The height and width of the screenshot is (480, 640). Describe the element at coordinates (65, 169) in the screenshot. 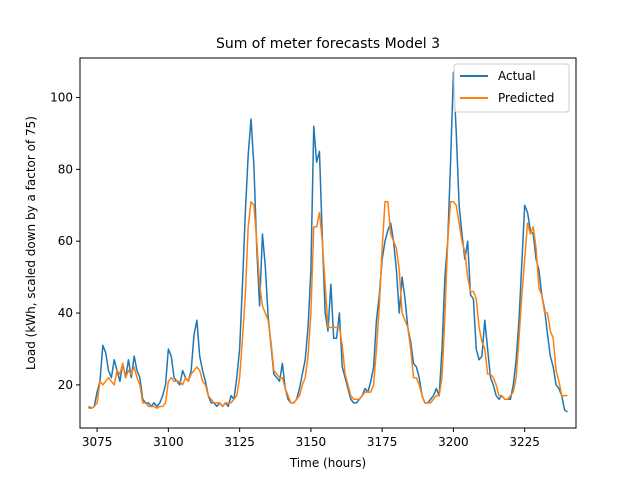

I see `y-tick-label: 80` at that location.